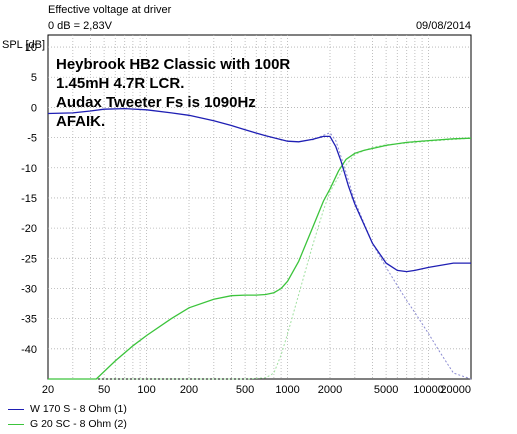 Image resolution: width=517 pixels, height=434 pixels. What do you see at coordinates (173, 64) in the screenshot?
I see `annotation-line-1: Heybrook HB2 Classic with 100R` at bounding box center [173, 64].